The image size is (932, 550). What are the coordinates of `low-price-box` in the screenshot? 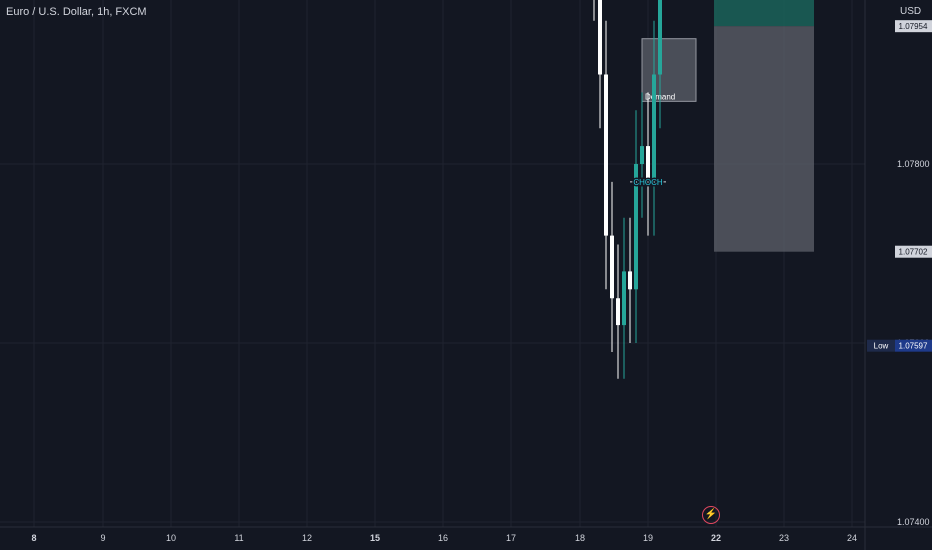 It's located at (913, 345).